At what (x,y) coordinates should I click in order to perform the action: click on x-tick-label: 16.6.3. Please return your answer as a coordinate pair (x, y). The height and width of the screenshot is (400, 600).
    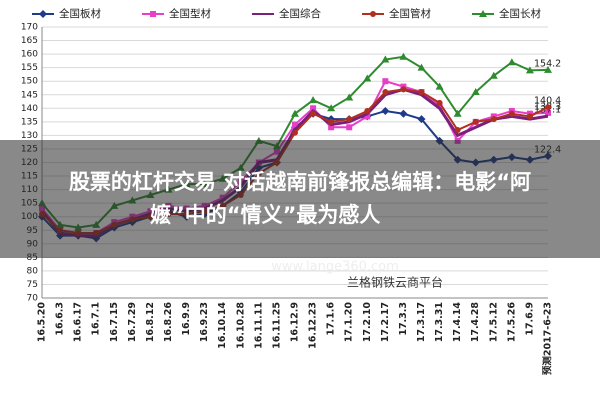
    Looking at the image, I should click on (60, 319).